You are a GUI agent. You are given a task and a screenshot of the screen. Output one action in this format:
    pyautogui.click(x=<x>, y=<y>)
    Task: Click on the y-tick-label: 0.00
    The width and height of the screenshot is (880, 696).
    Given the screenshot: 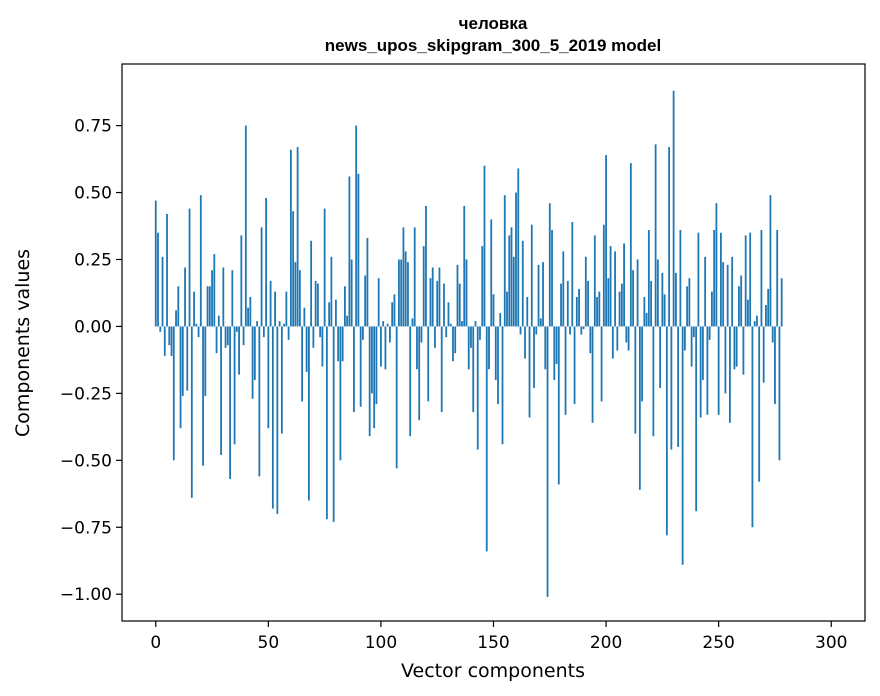 What is the action you would take?
    pyautogui.click(x=93, y=327)
    